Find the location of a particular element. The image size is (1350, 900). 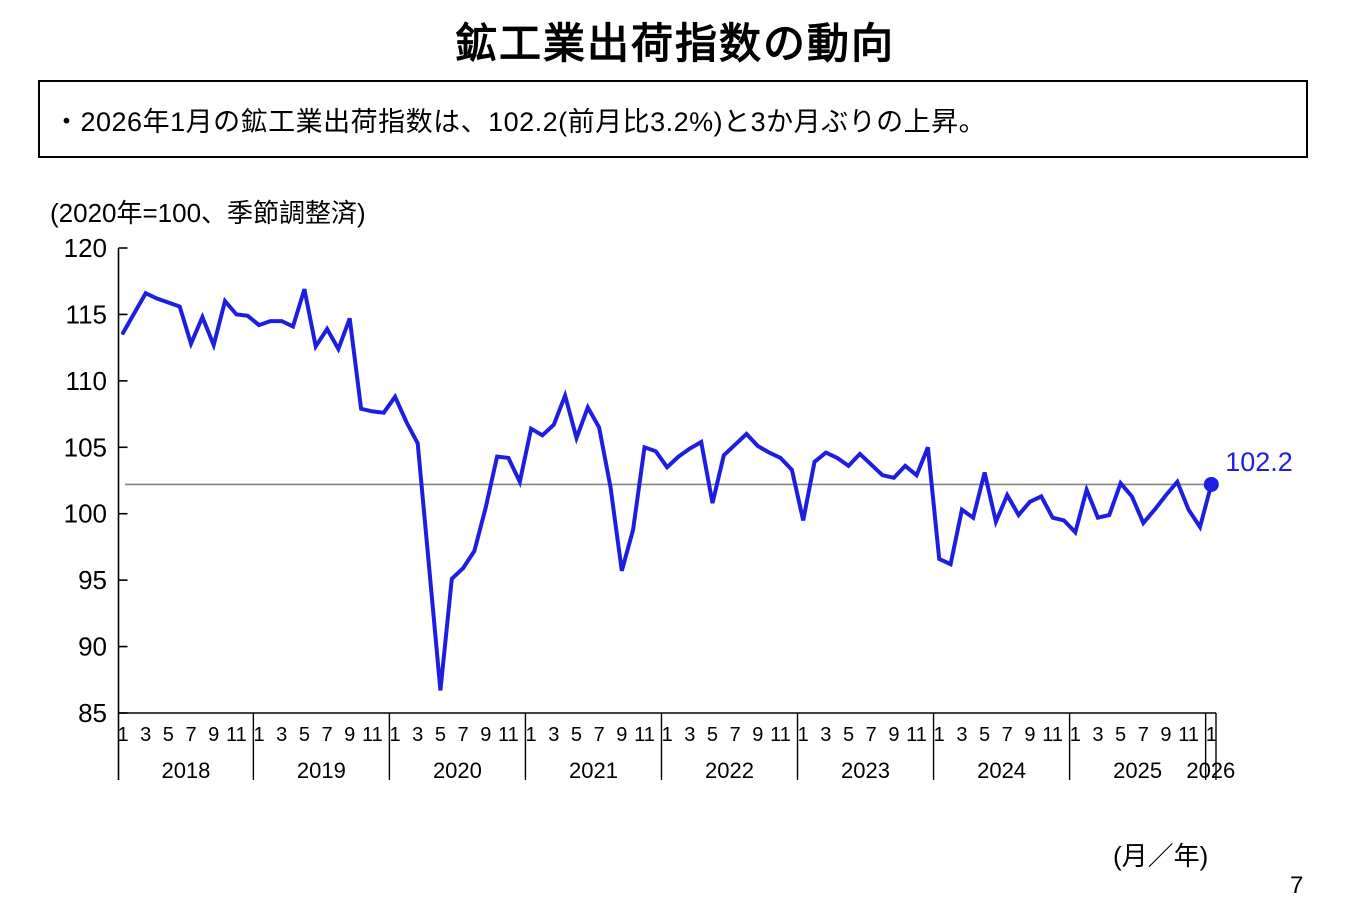

year-label: 2023 is located at coordinates (865, 770).